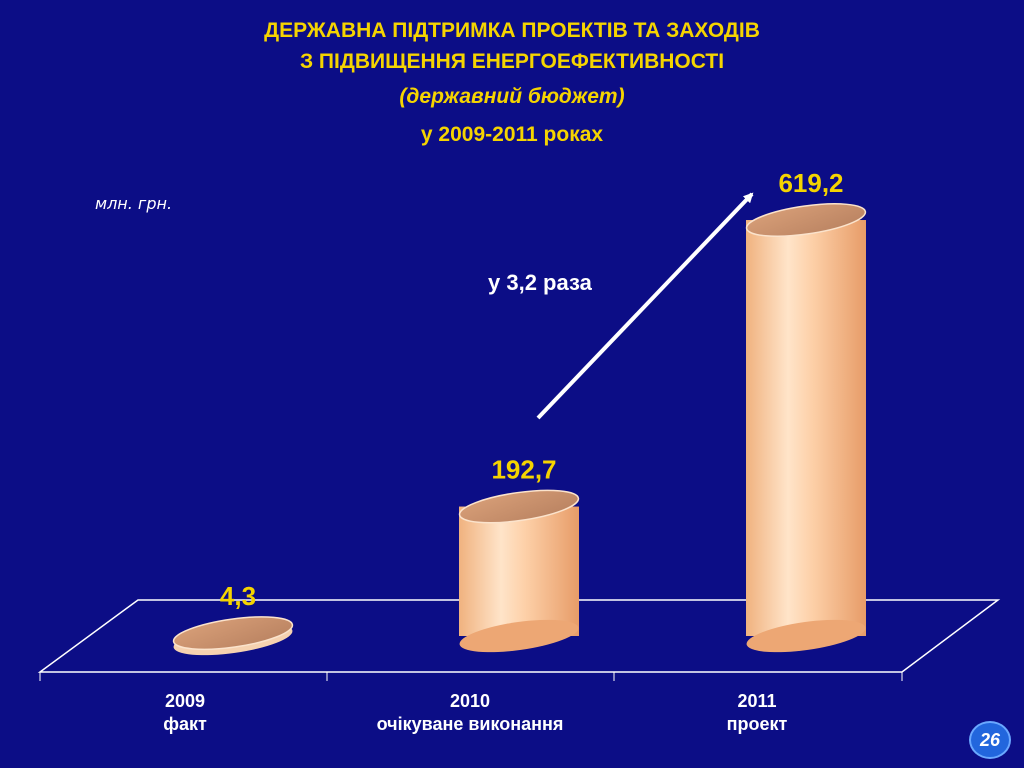 Image resolution: width=1024 pixels, height=768 pixels. What do you see at coordinates (185, 724) in the screenshot?
I see `category-note: факт` at bounding box center [185, 724].